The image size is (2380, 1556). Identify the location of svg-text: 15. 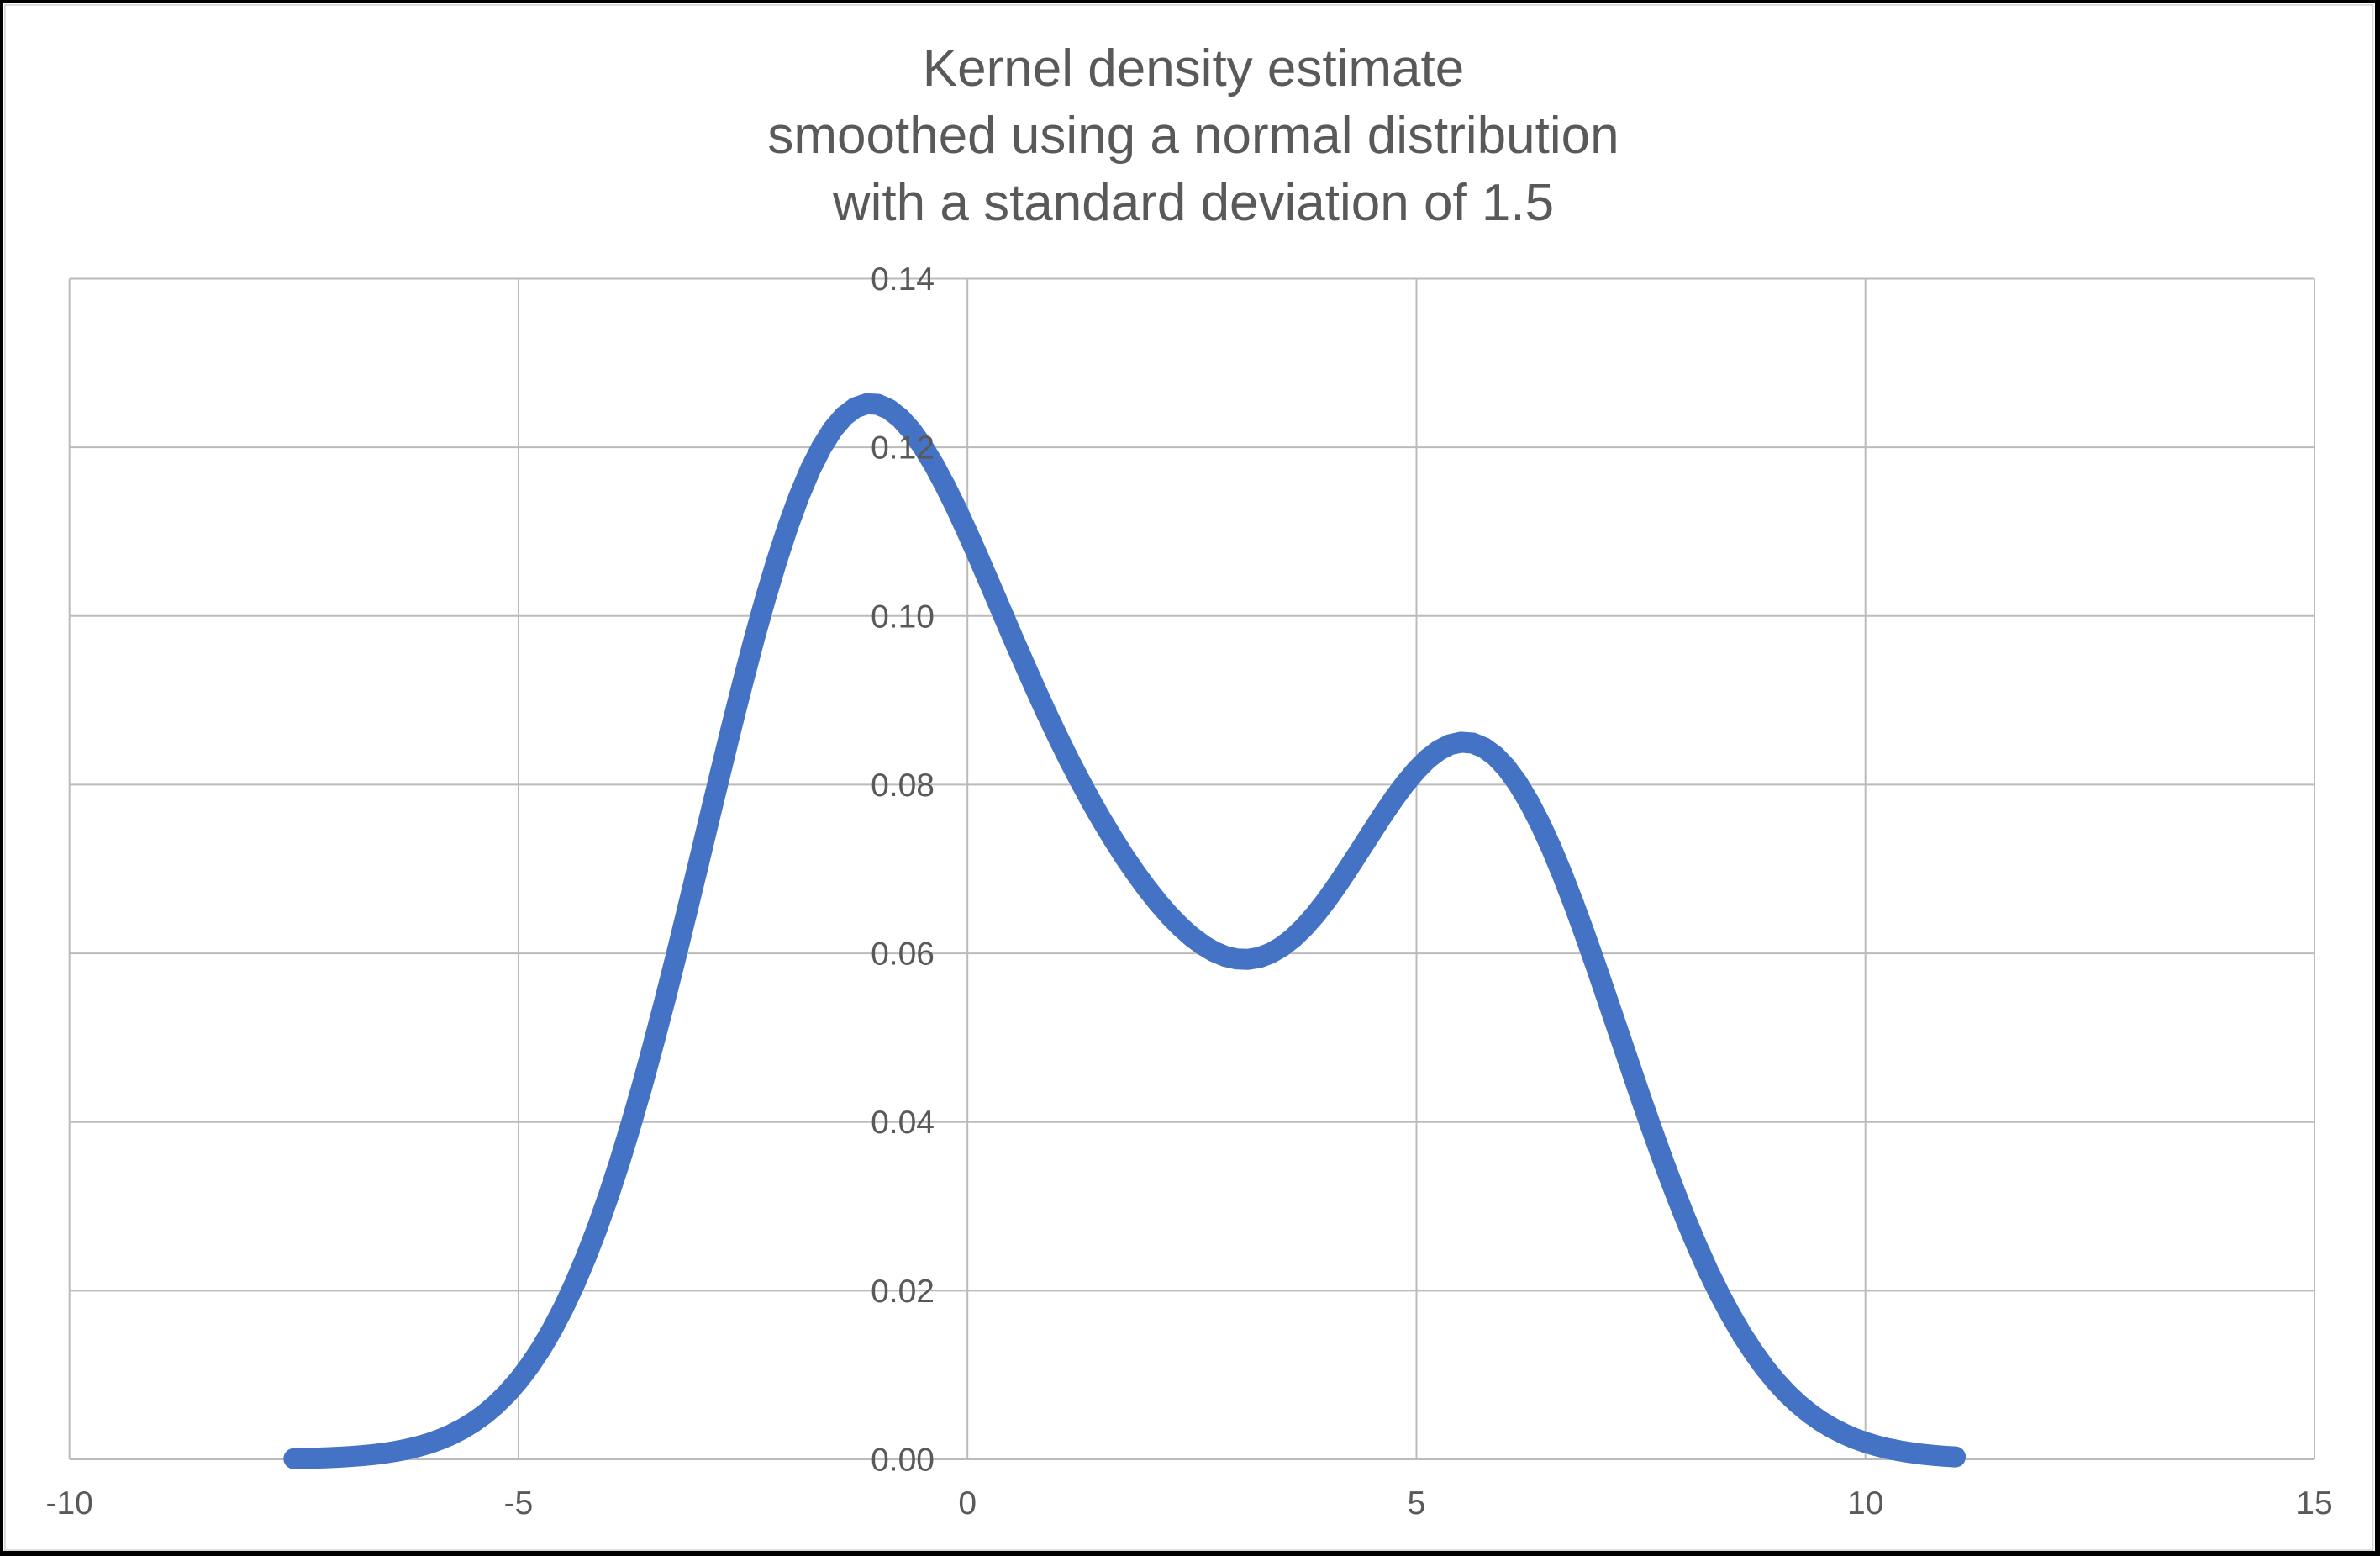
(2314, 1503).